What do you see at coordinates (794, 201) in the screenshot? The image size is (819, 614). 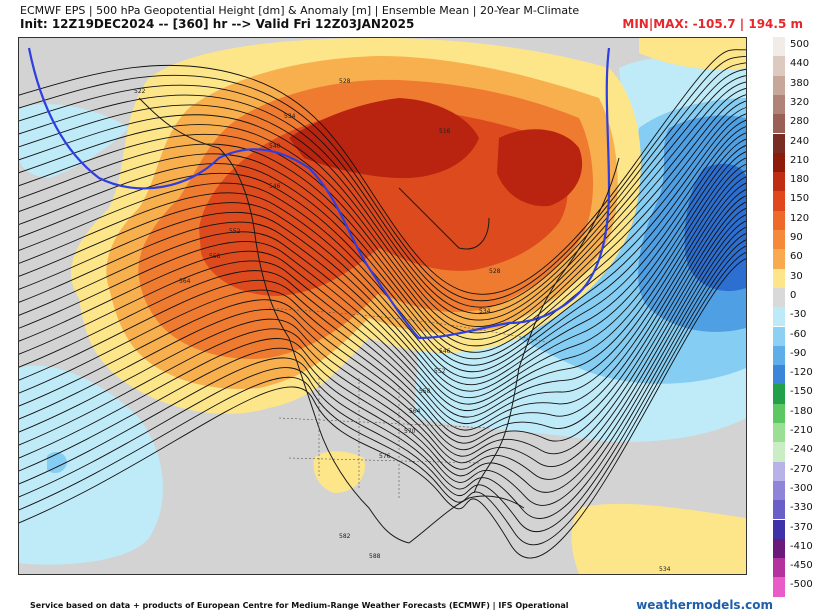 I see `colorbar-entry: 150` at bounding box center [794, 201].